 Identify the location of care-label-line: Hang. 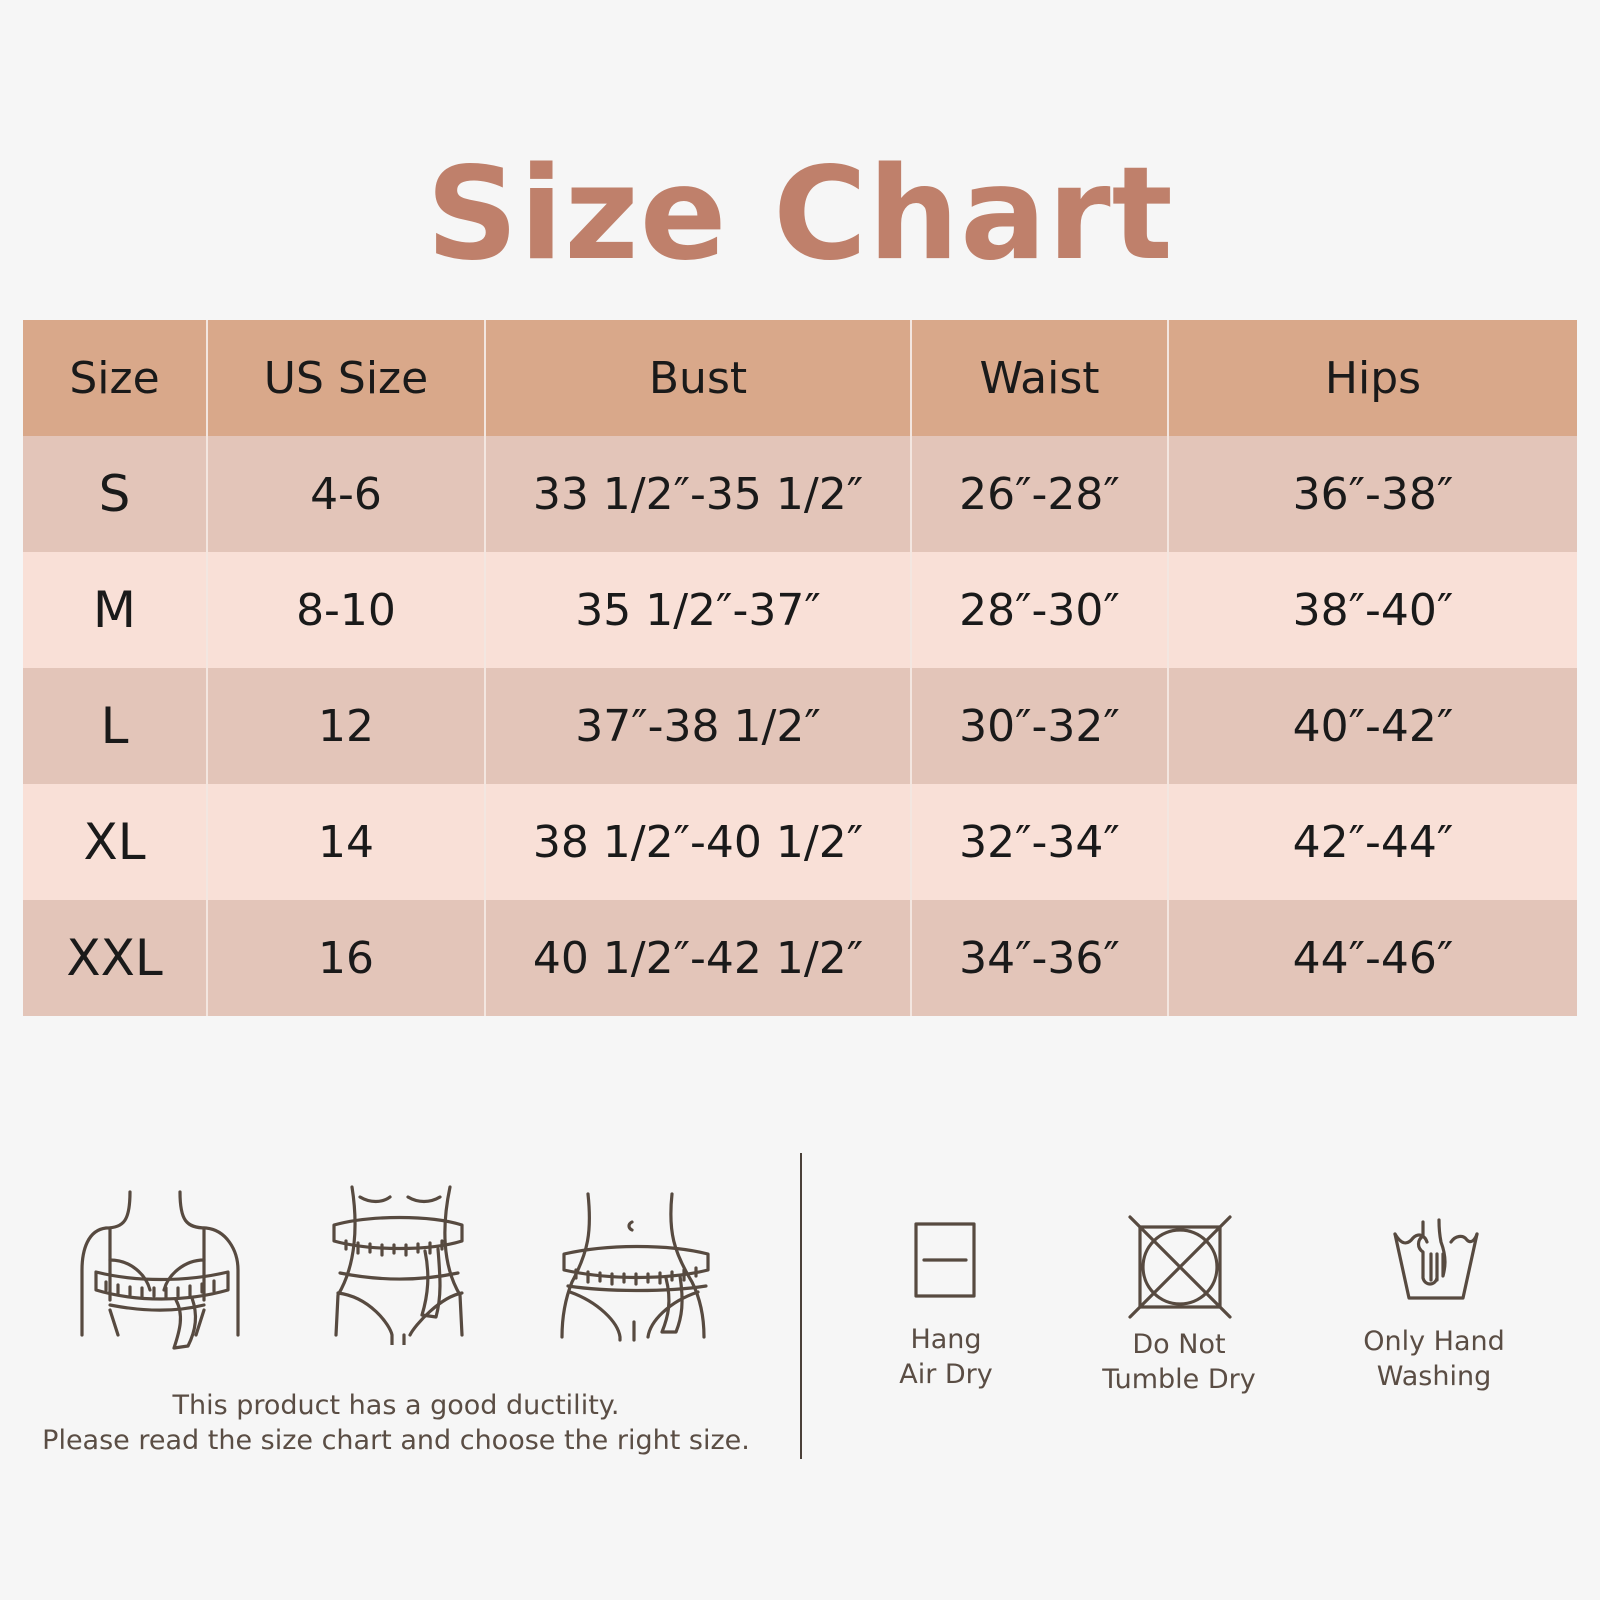
(946, 1339).